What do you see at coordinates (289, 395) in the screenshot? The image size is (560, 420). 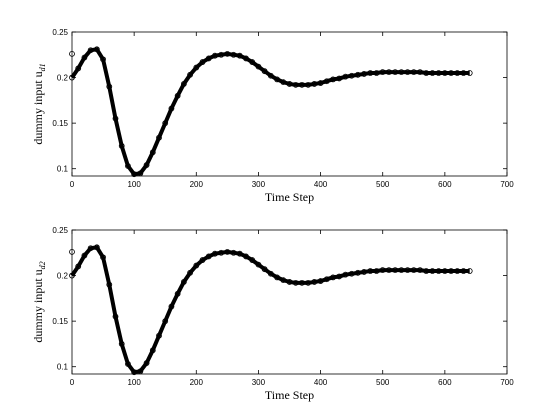 I see `x-axis-label: Time Step` at bounding box center [289, 395].